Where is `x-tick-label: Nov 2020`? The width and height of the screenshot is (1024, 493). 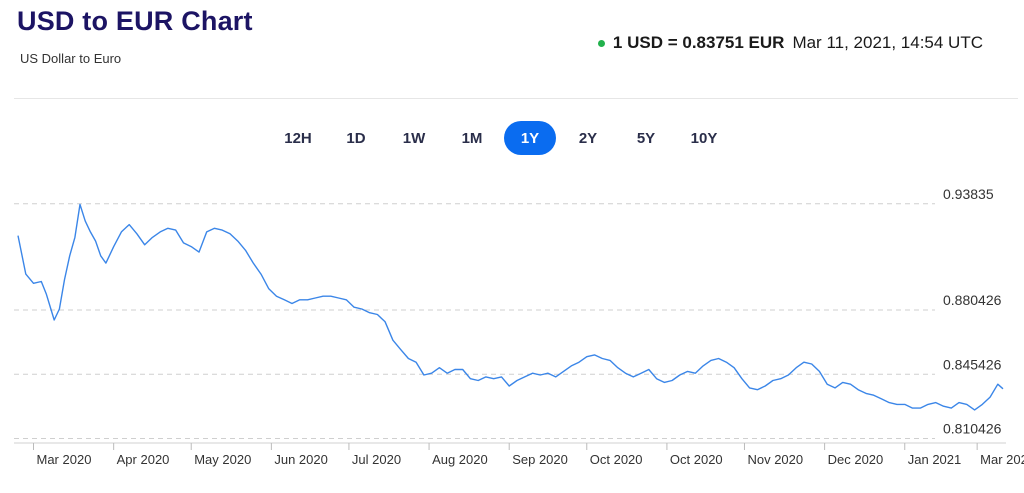 x-tick-label: Nov 2020 is located at coordinates (775, 459).